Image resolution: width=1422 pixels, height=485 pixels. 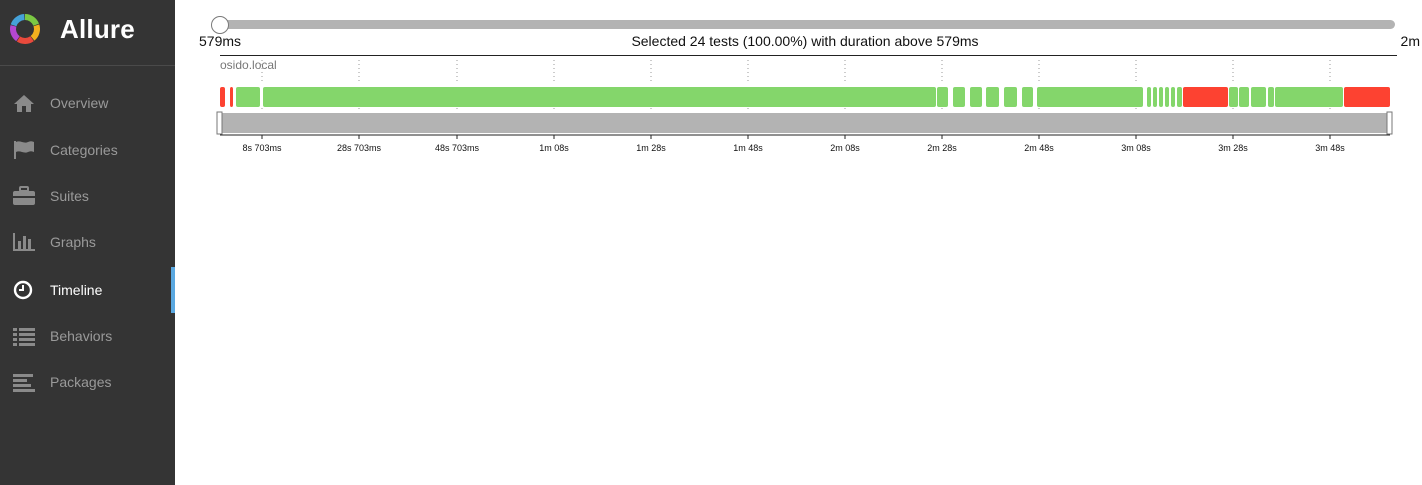 I want to click on sidebar-item-graphs: Graphs, so click(x=87, y=242).